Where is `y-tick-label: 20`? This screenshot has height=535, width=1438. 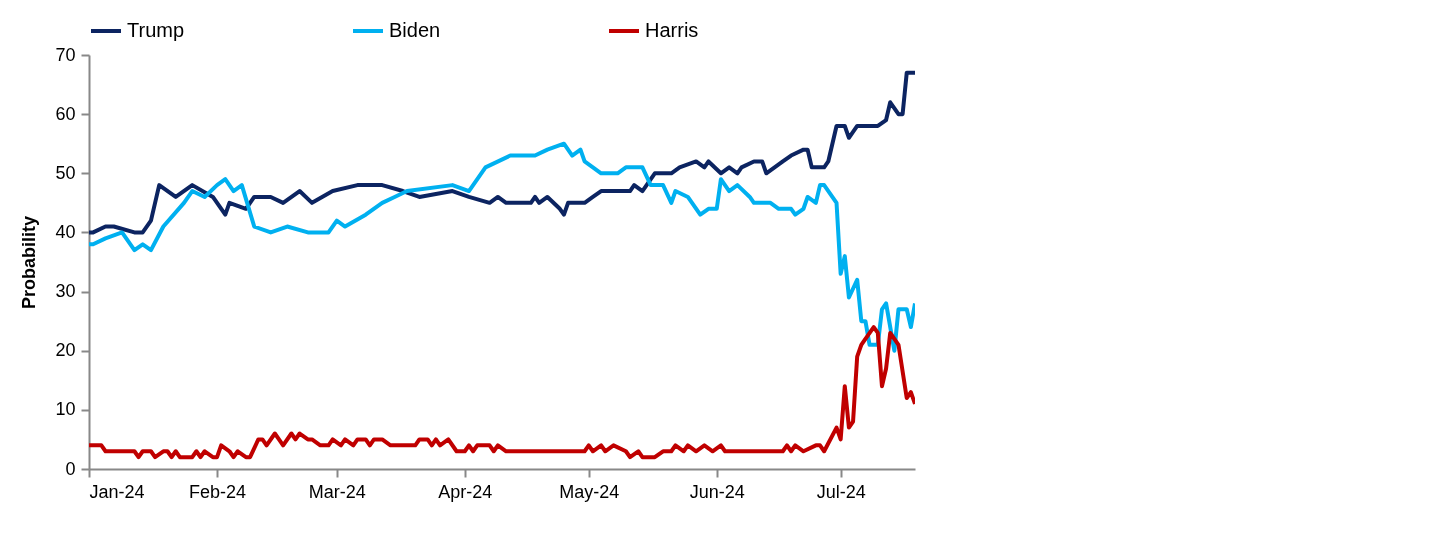
y-tick-label: 20 is located at coordinates (65, 350).